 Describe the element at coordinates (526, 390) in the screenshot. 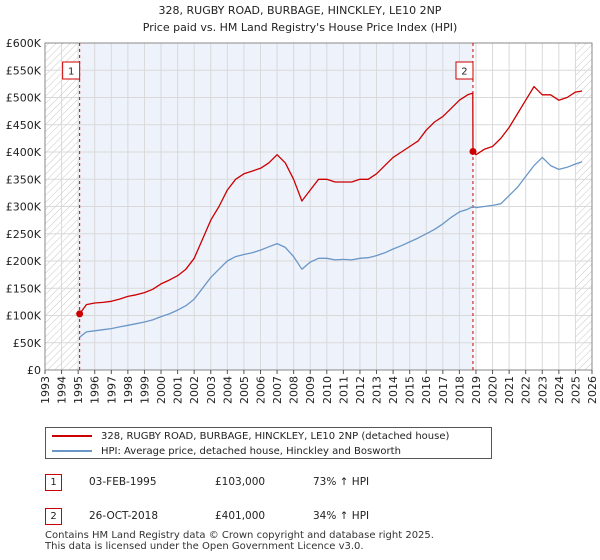

I see `x-tick-label: 2022` at that location.